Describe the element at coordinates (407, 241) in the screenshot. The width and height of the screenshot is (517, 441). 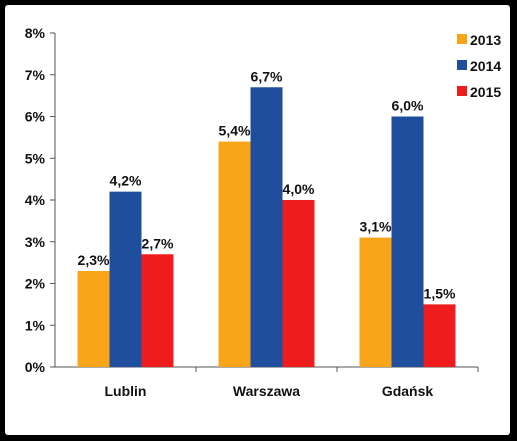
I see `bar-2014-gdańsk` at that location.